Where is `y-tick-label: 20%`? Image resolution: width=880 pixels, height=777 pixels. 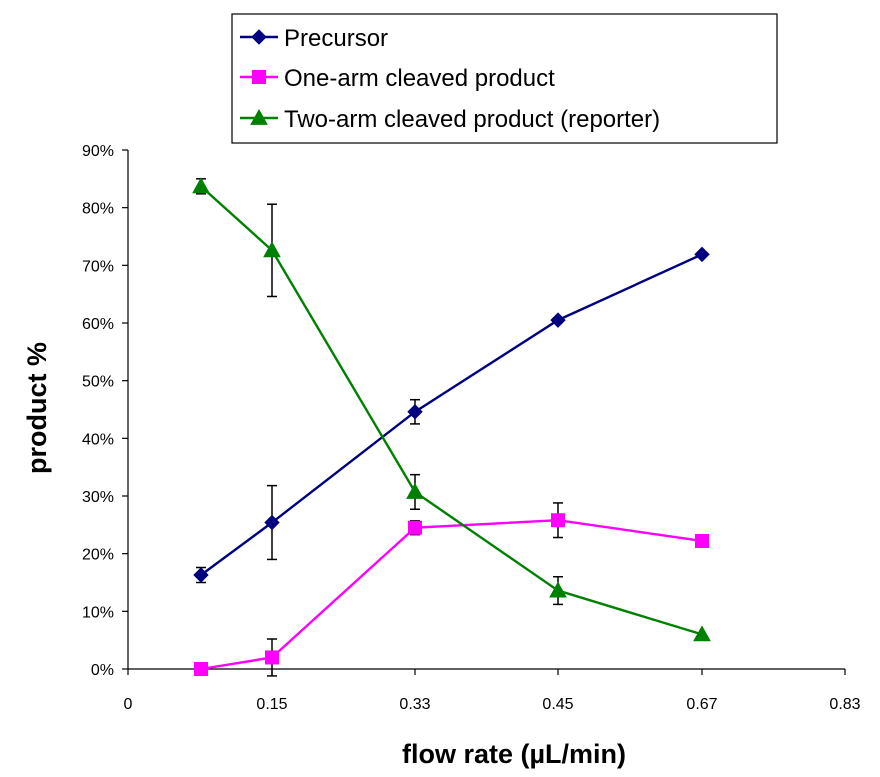 y-tick-label: 20% is located at coordinates (98, 555).